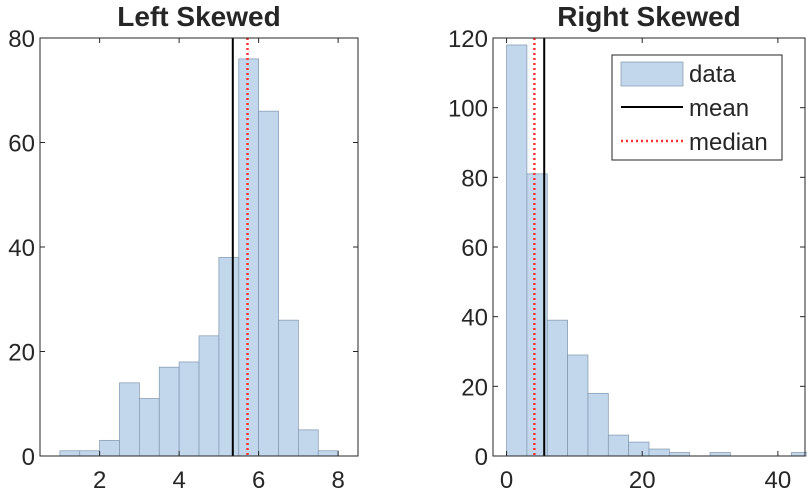 This screenshot has height=497, width=807. I want to click on x-tick-label: 8, so click(337, 480).